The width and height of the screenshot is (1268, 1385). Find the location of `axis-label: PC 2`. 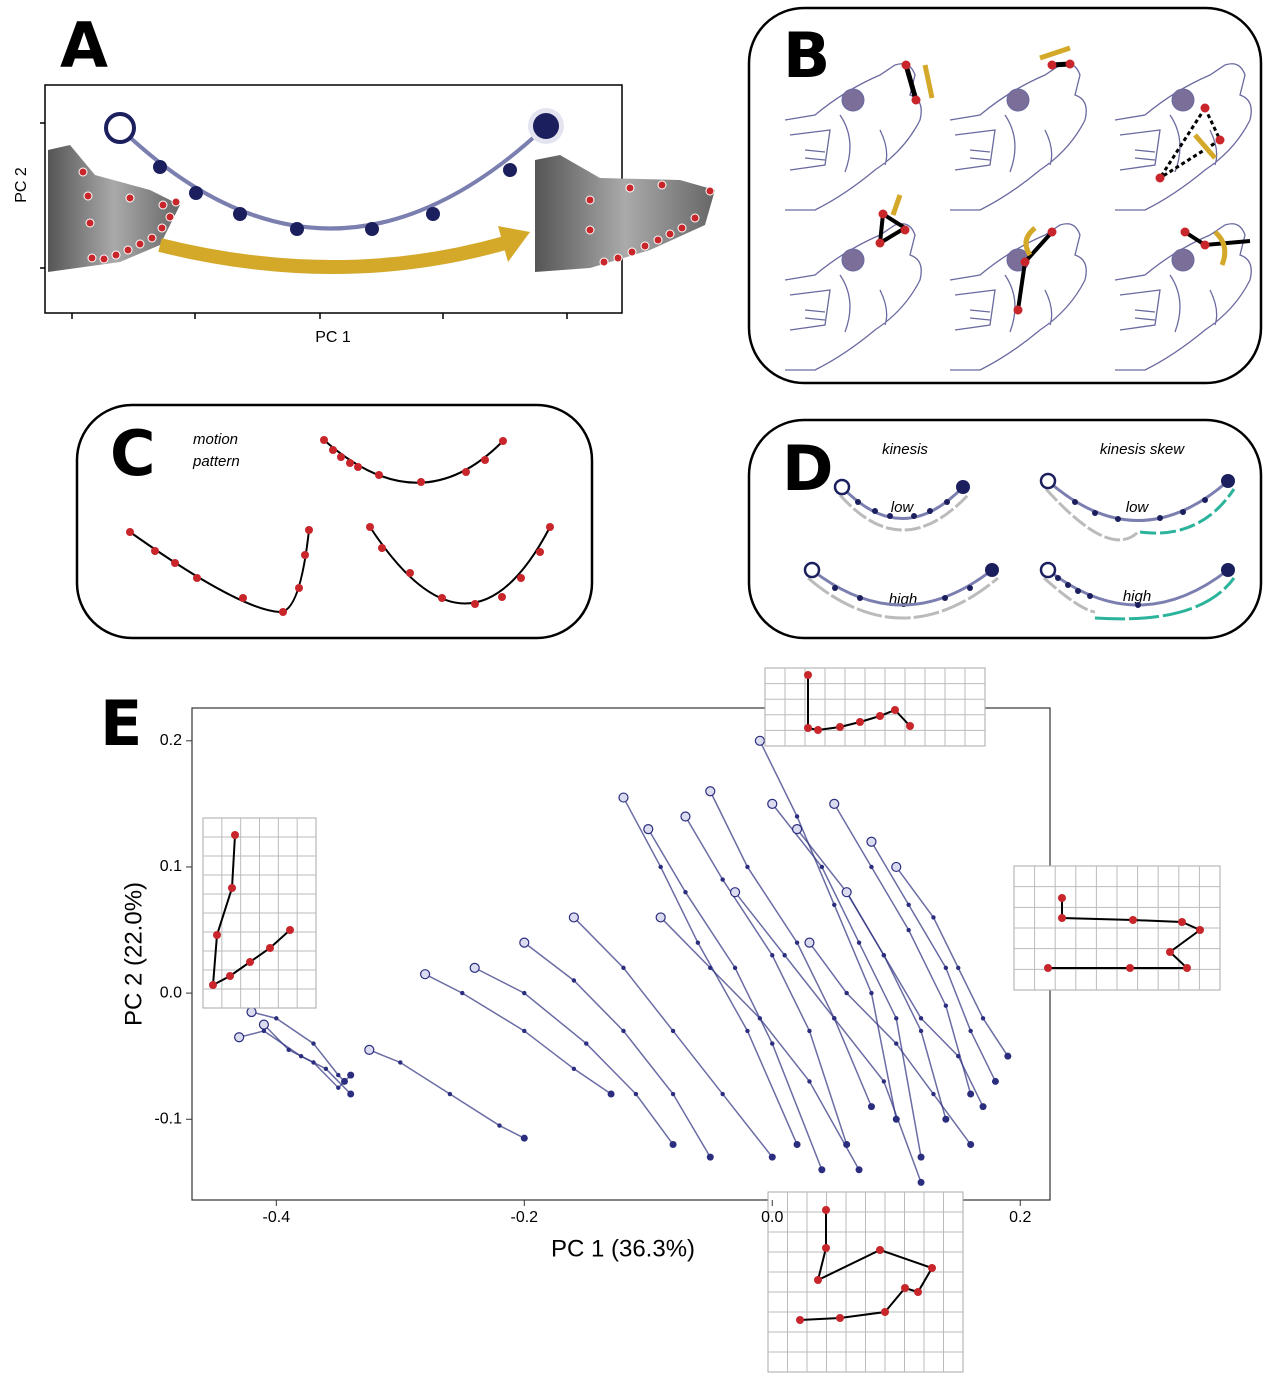

axis-label: PC 2 is located at coordinates (21, 185).